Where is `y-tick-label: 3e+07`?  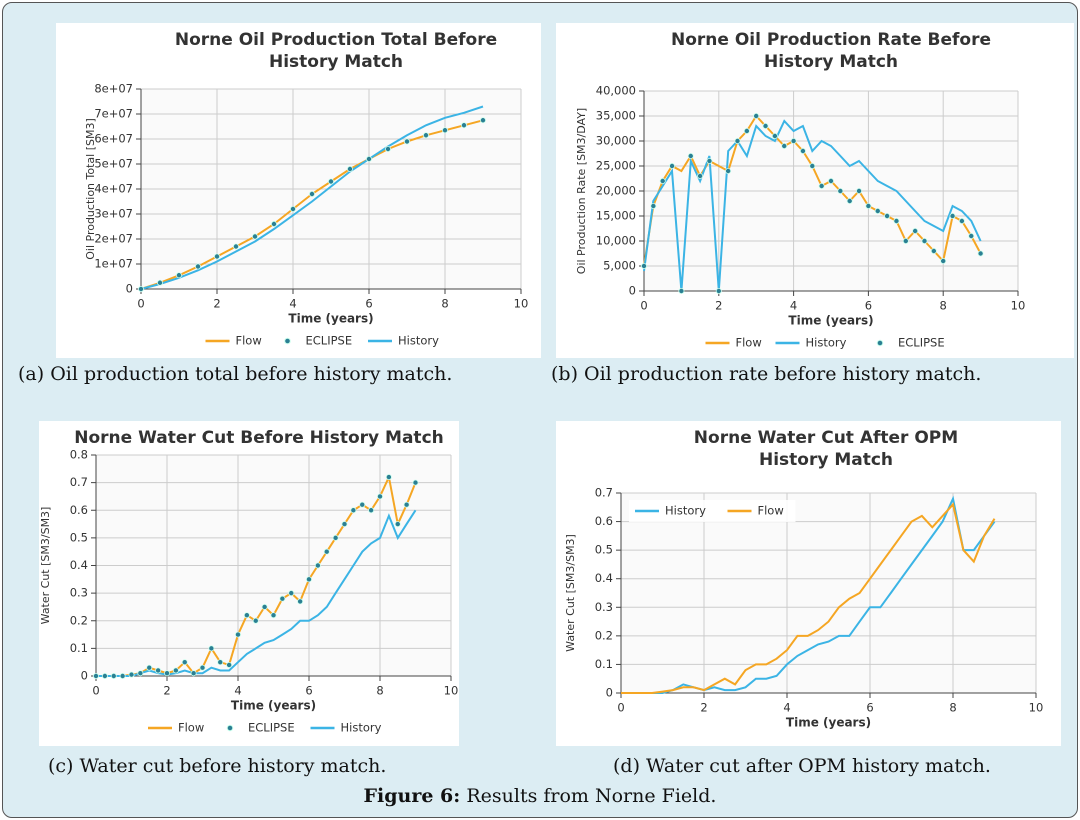 y-tick-label: 3e+07 is located at coordinates (113, 214).